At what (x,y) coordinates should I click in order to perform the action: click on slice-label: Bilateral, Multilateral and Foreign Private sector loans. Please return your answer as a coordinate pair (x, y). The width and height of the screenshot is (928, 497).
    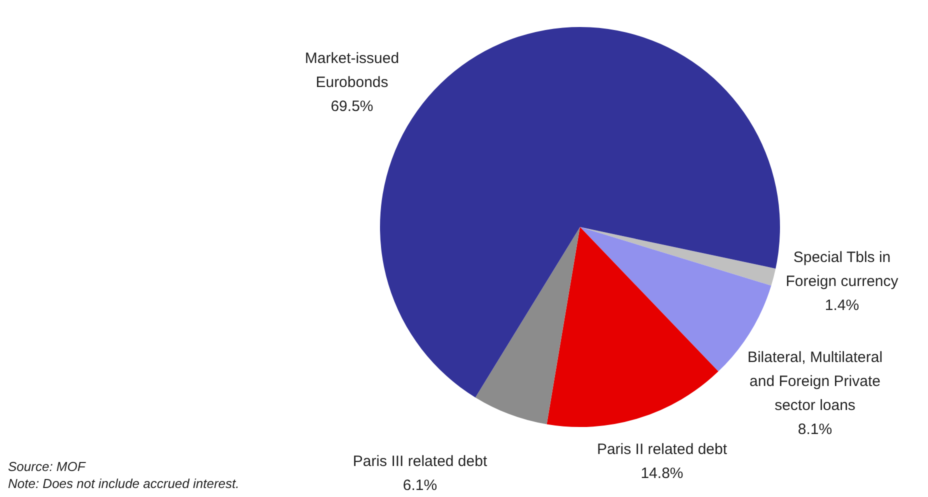
    Looking at the image, I should click on (815, 381).